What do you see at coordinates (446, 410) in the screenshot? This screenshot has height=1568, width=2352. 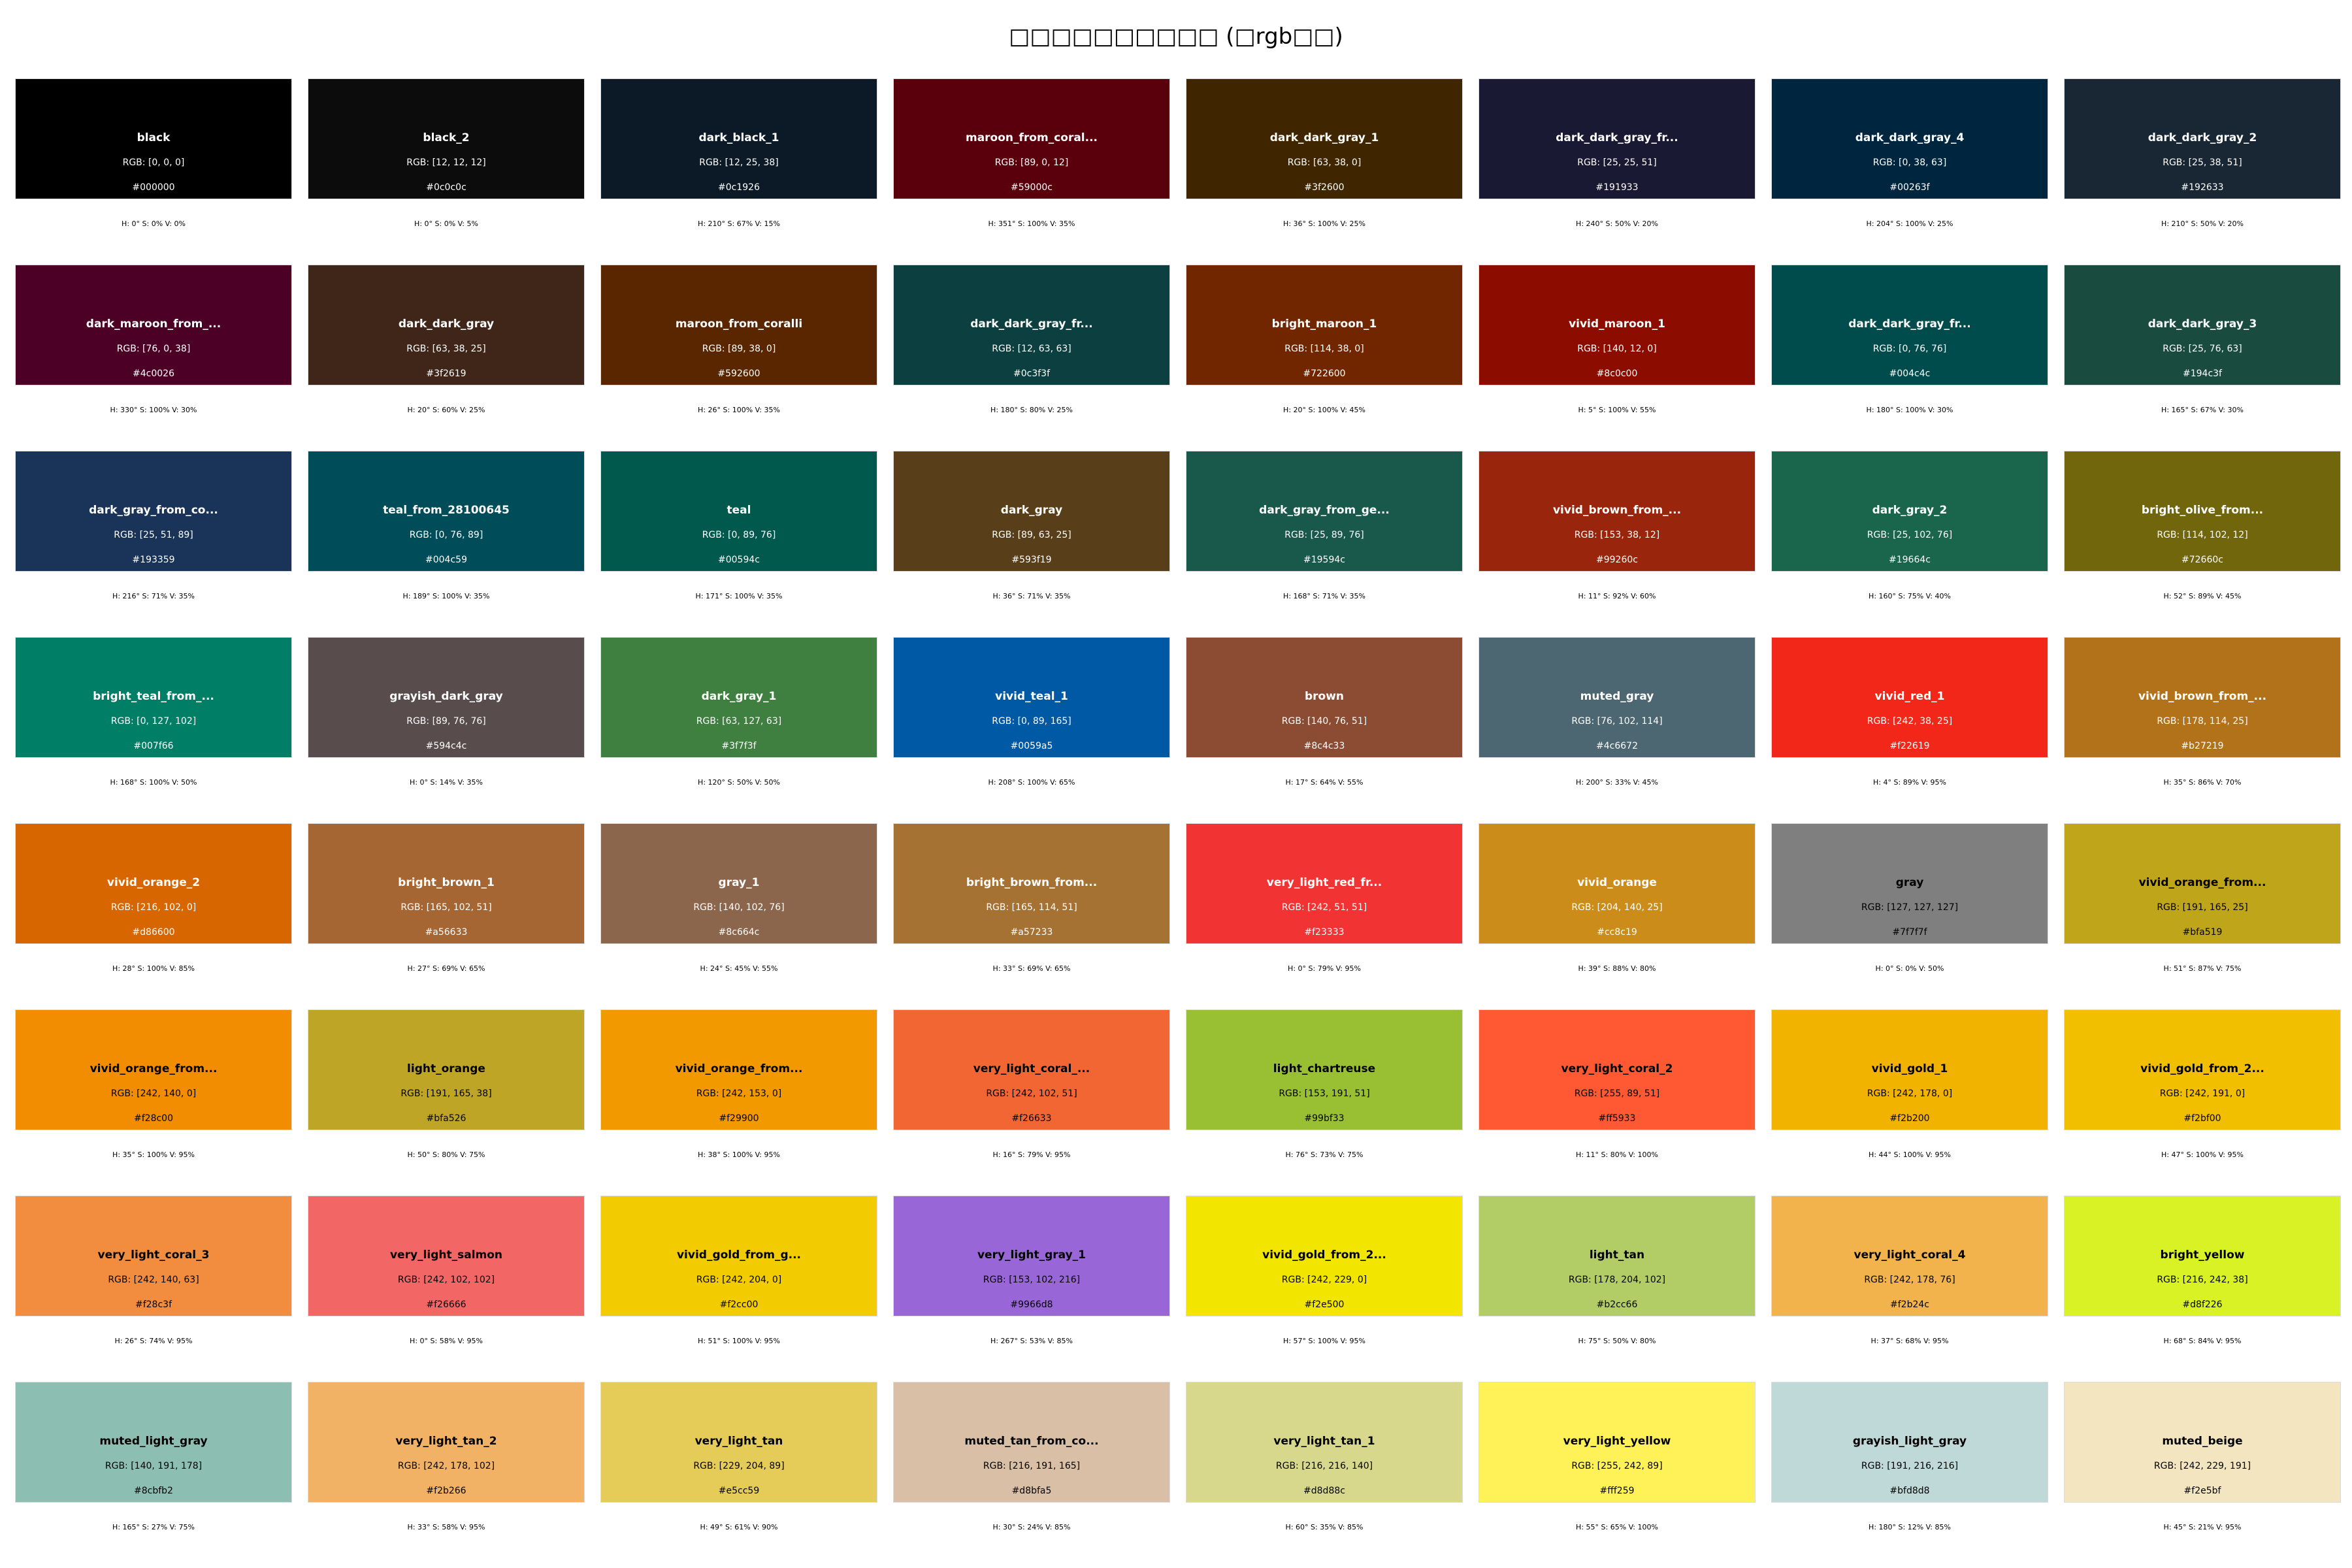 I see `color-hsv: H: 20° S: 60% V: 25%` at bounding box center [446, 410].